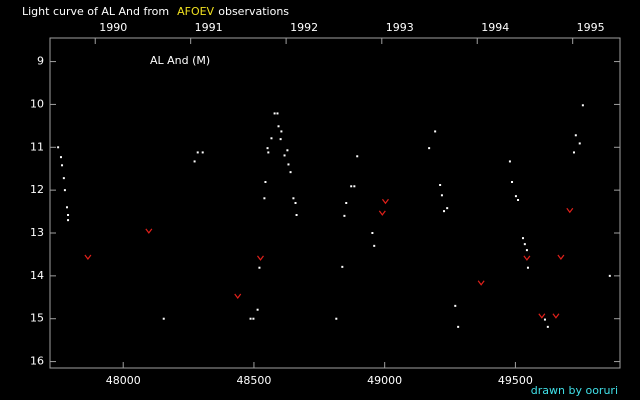 This screenshot has height=400, width=640. I want to click on y-tick-label: 16, so click(37, 361).